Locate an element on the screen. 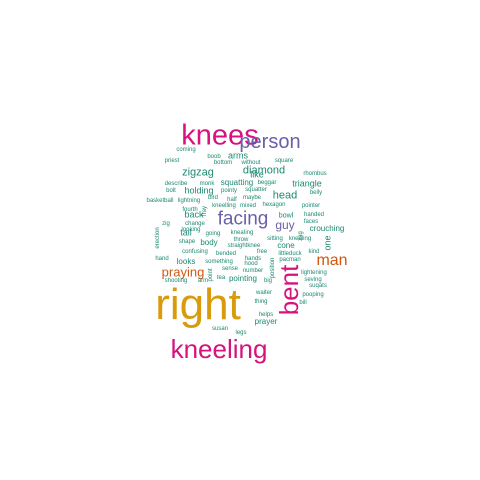 Image resolution: width=480 pixels, height=480 pixels. word-number: number is located at coordinates (253, 271).